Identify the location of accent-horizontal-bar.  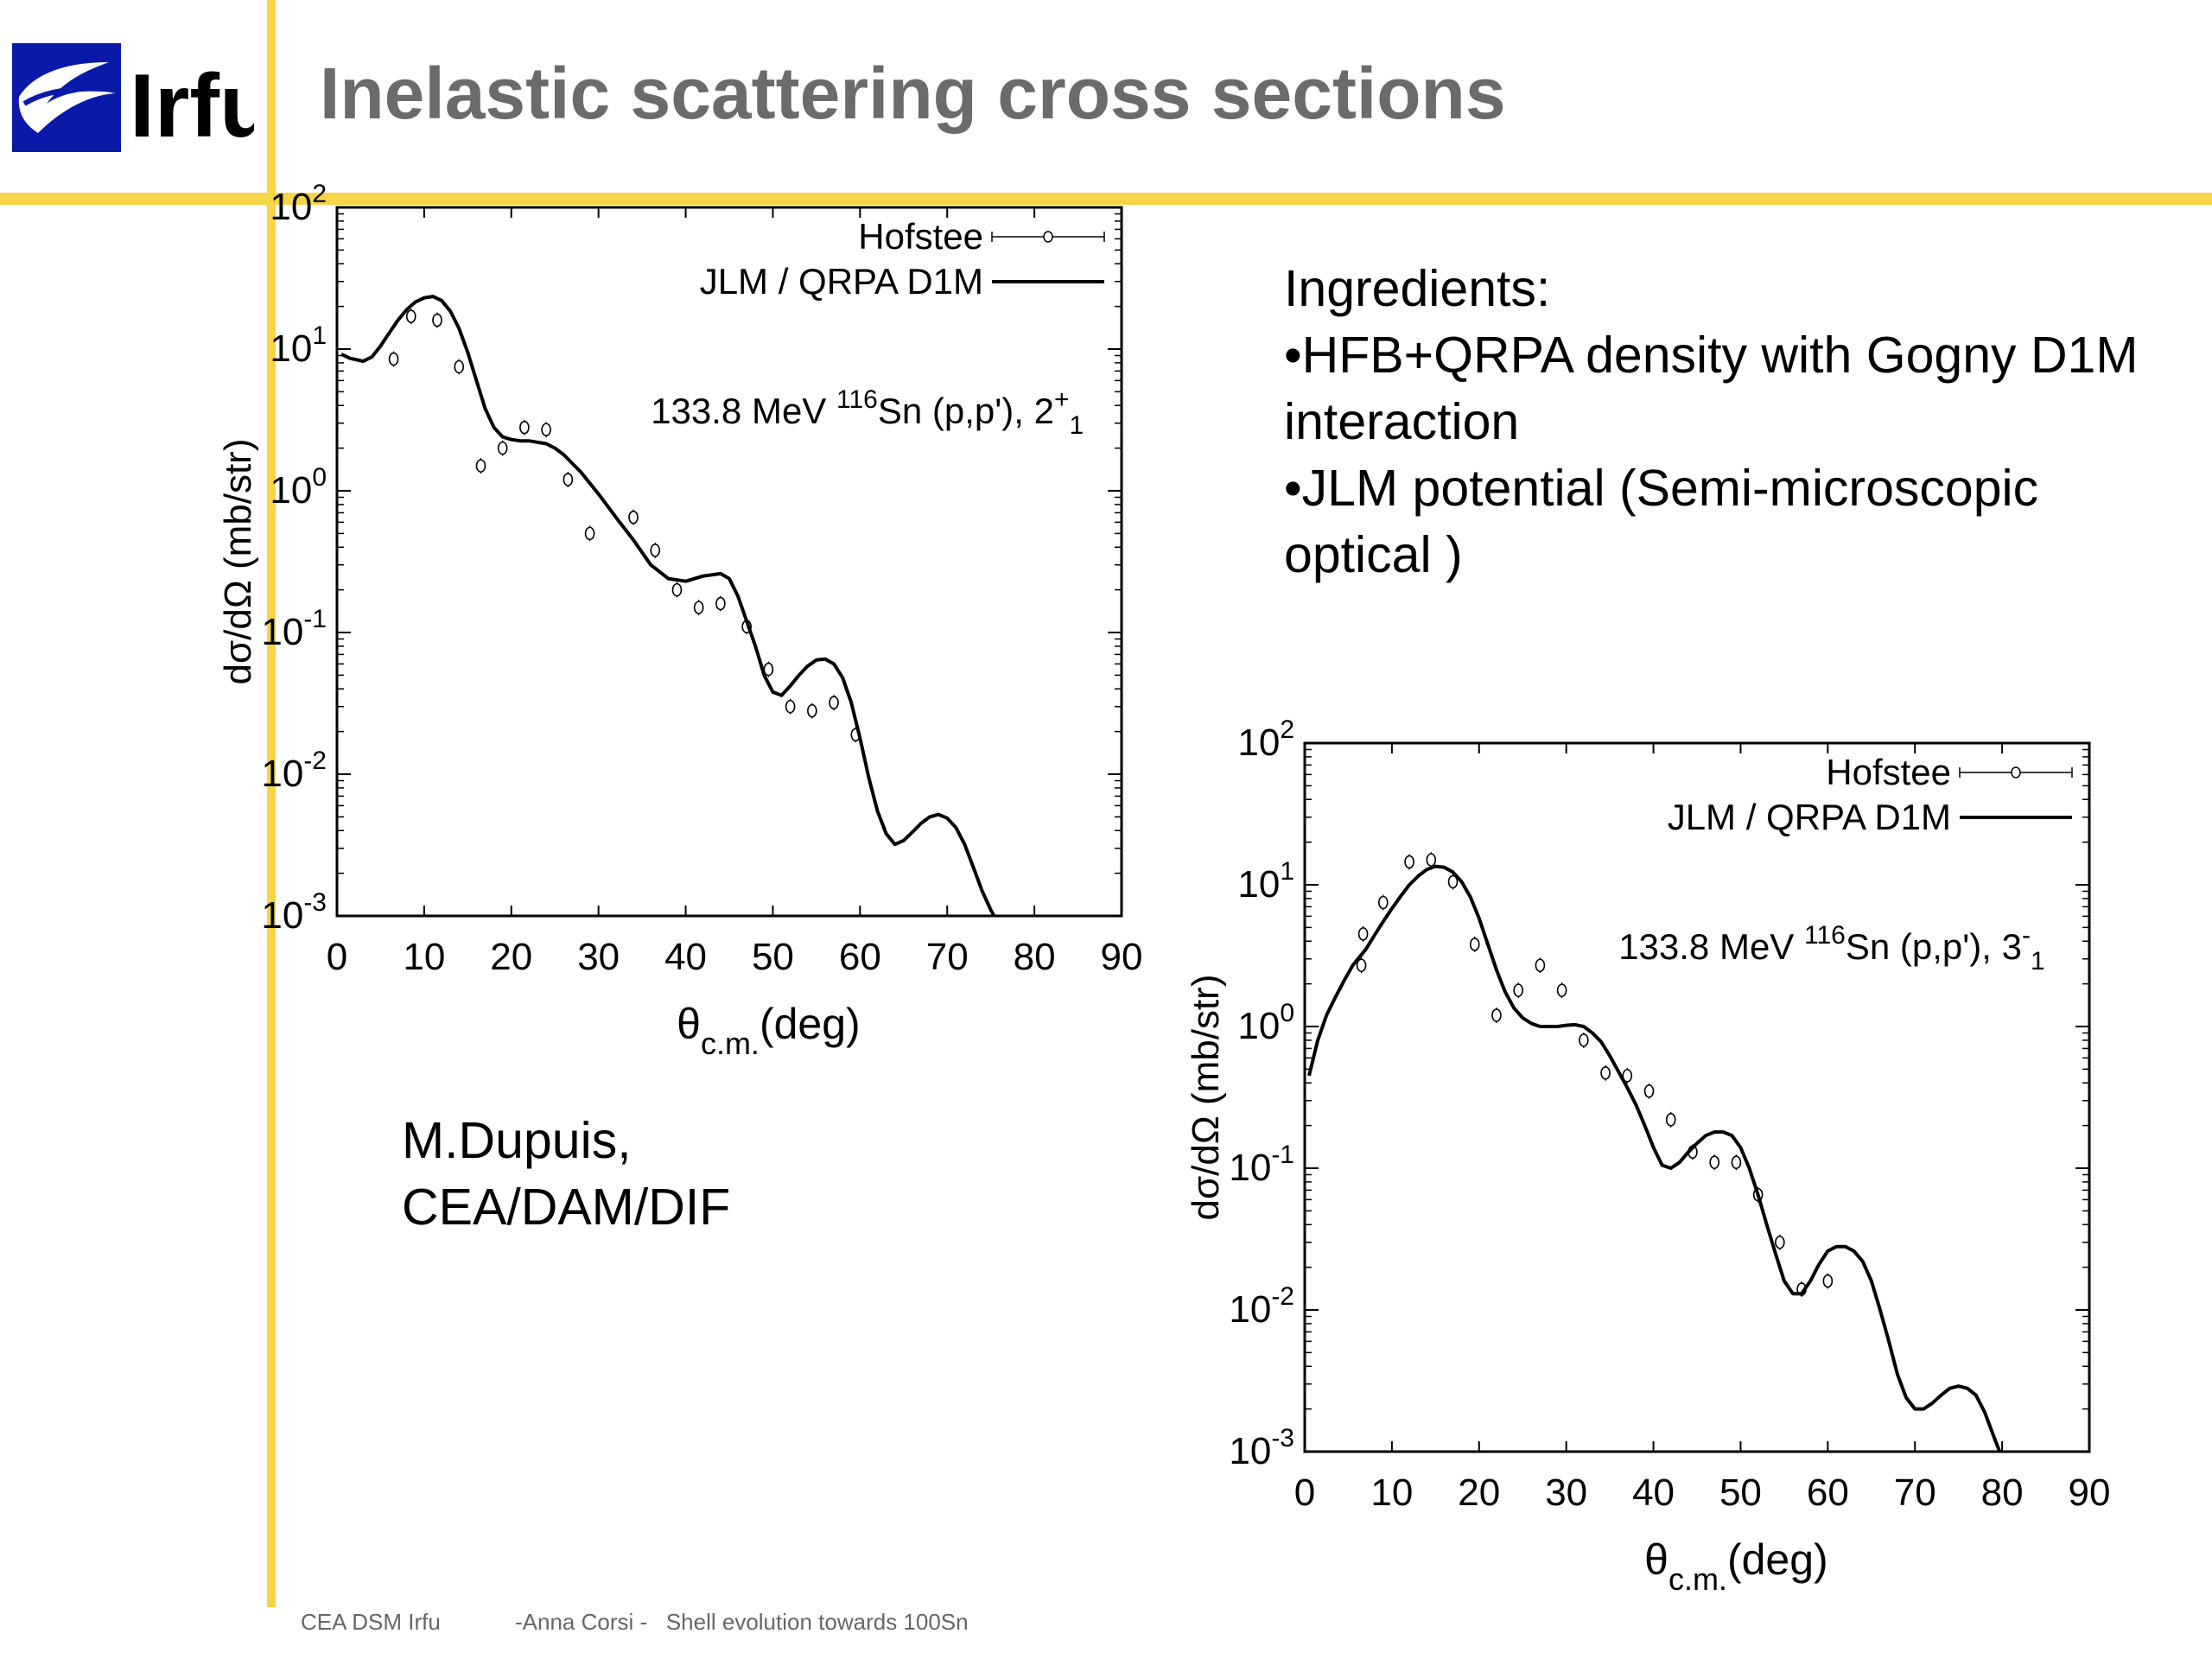
(1106, 199).